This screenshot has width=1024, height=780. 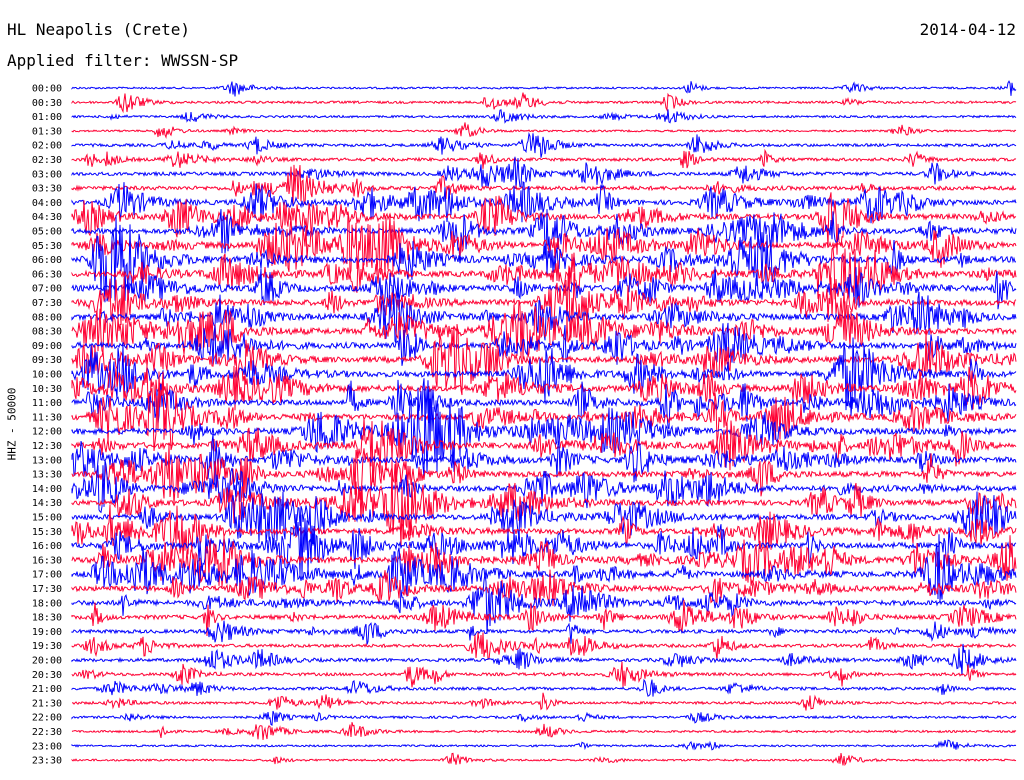 I want to click on time-tick-label: 19:30, so click(x=47, y=646).